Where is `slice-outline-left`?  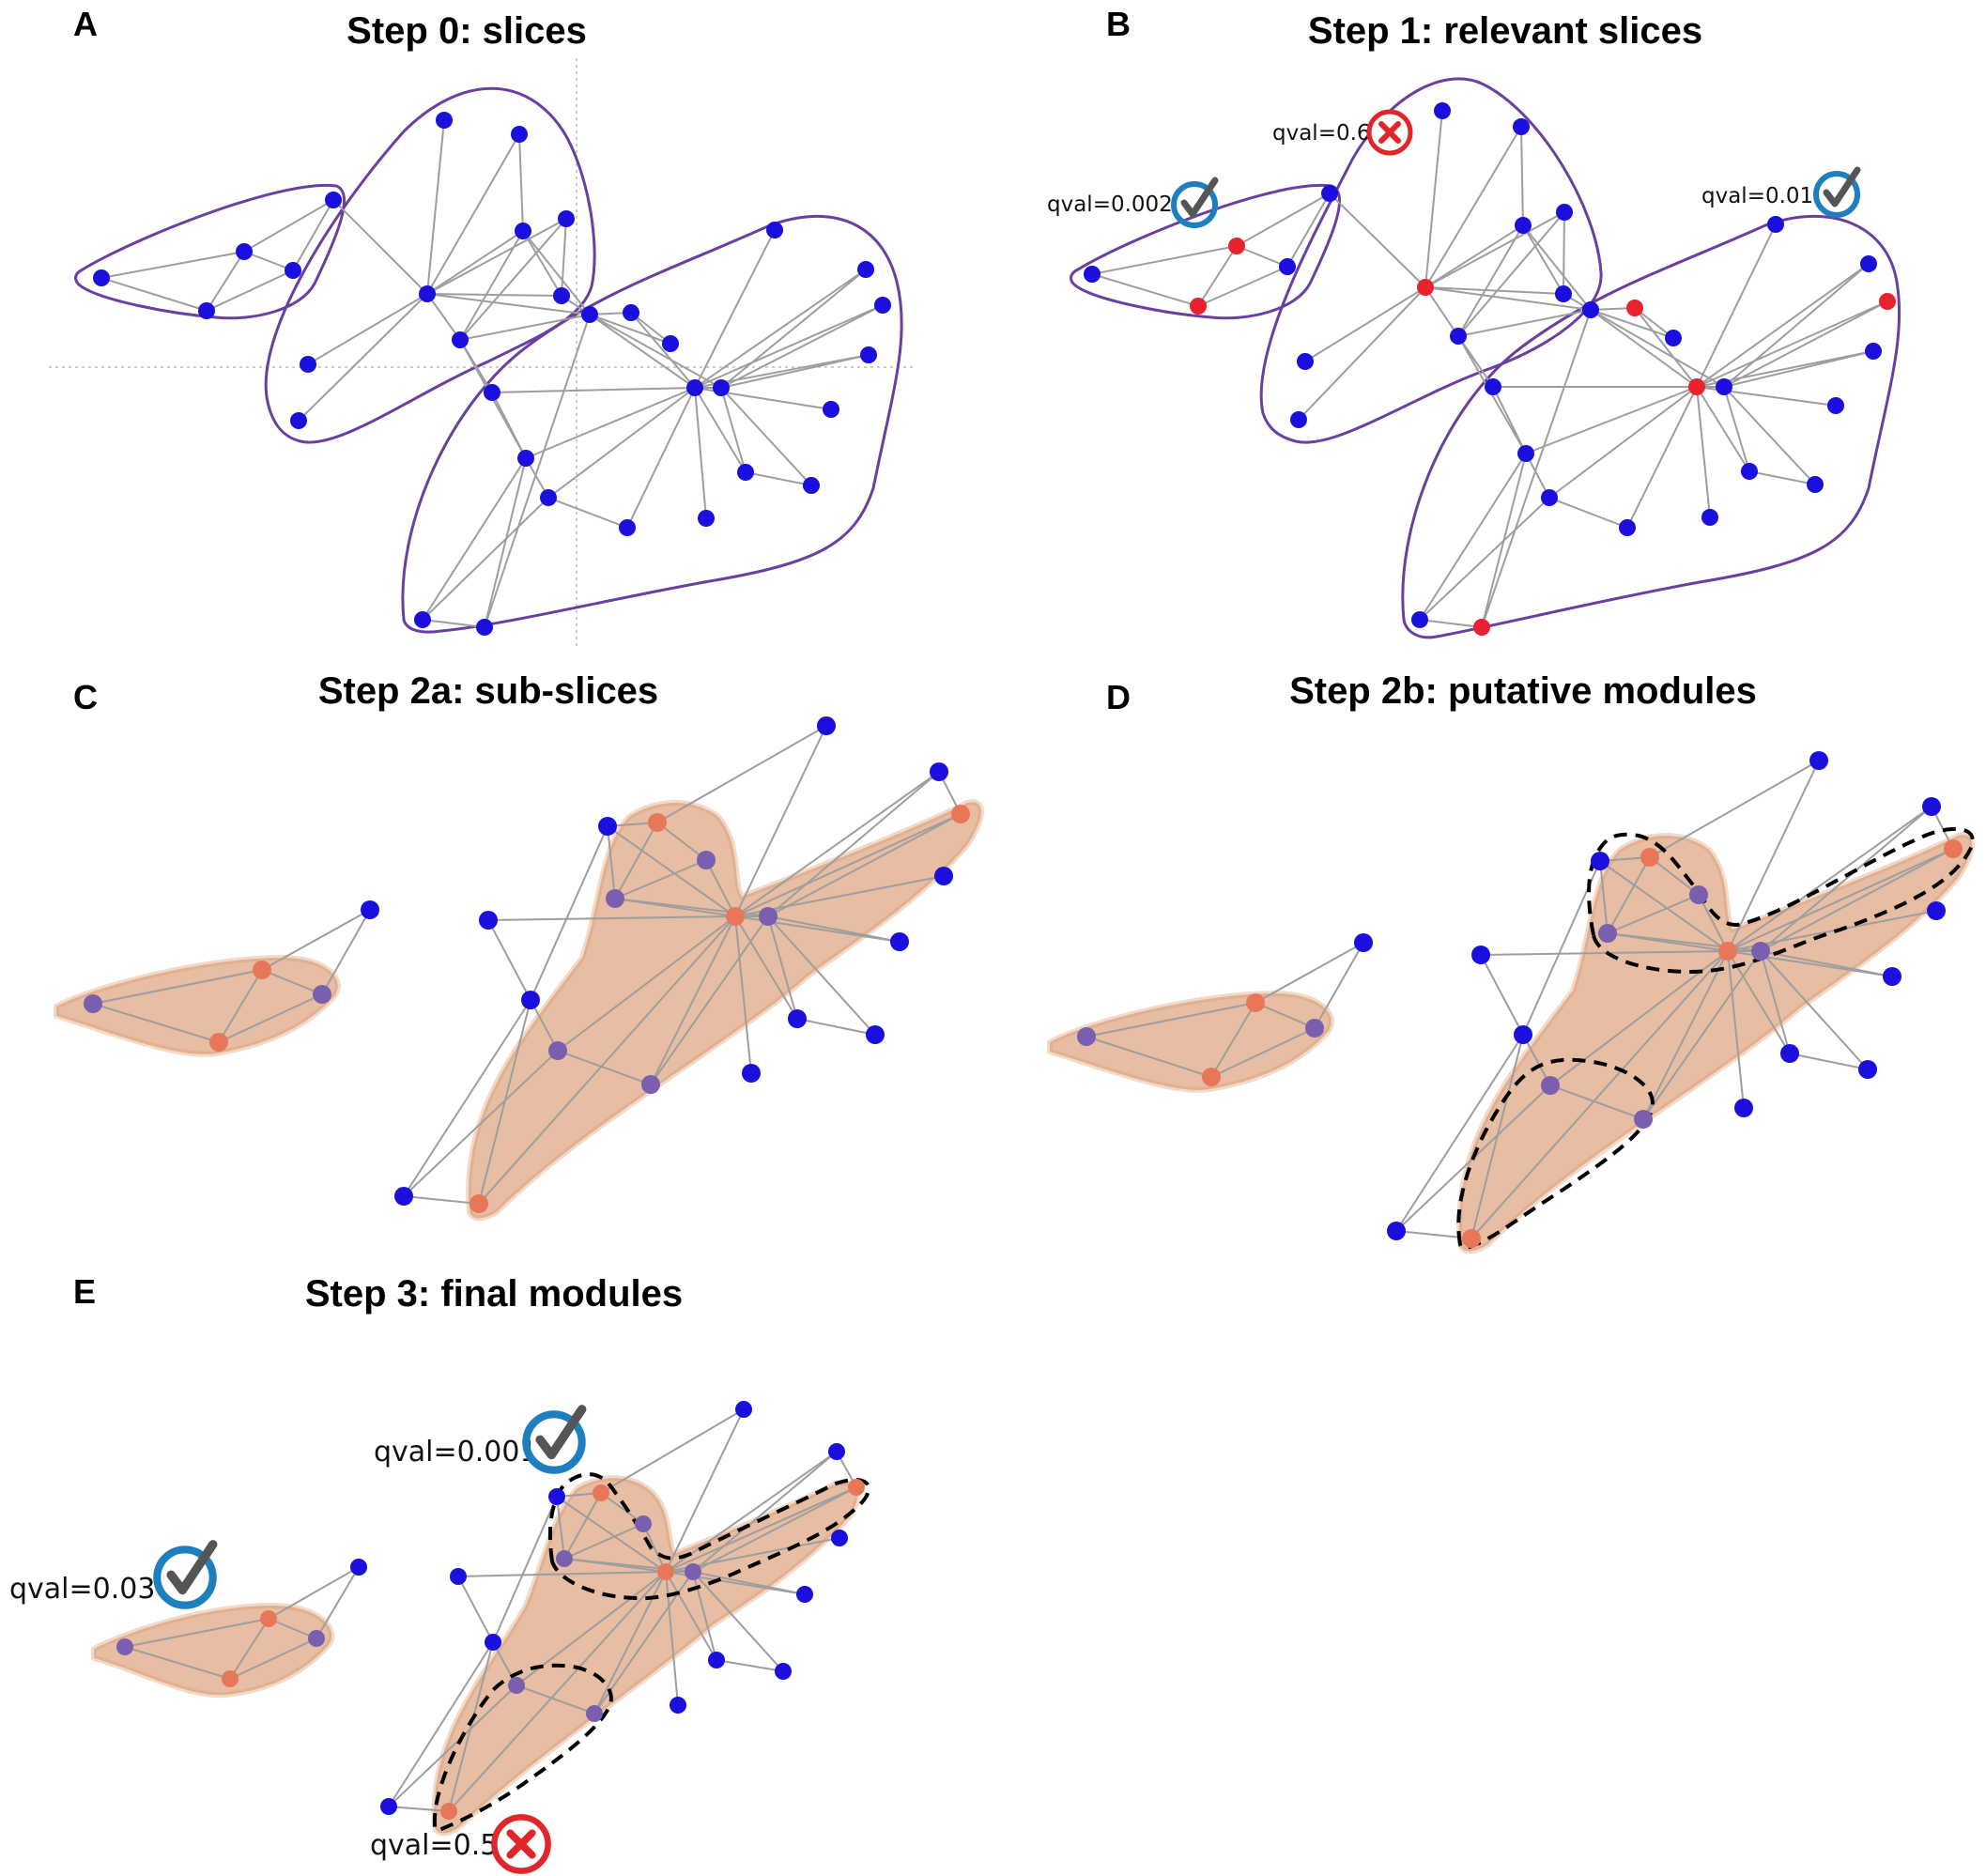 slice-outline-left is located at coordinates (210, 251).